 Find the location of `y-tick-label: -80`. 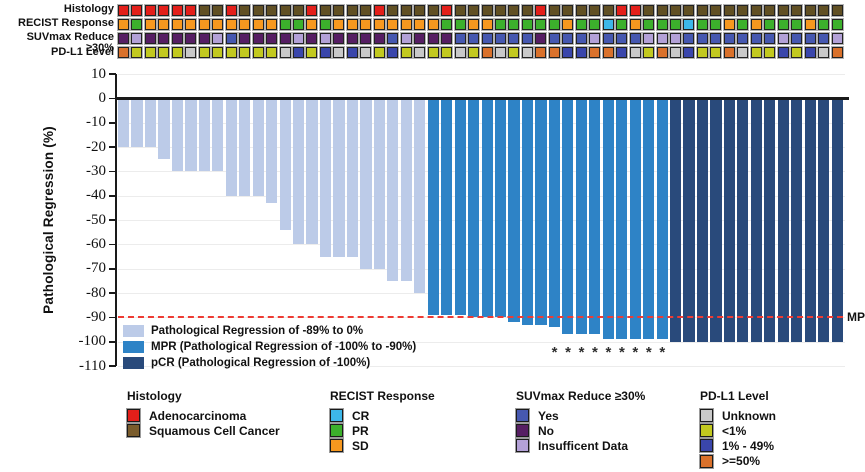

y-tick-label: -80 is located at coordinates (96, 292).